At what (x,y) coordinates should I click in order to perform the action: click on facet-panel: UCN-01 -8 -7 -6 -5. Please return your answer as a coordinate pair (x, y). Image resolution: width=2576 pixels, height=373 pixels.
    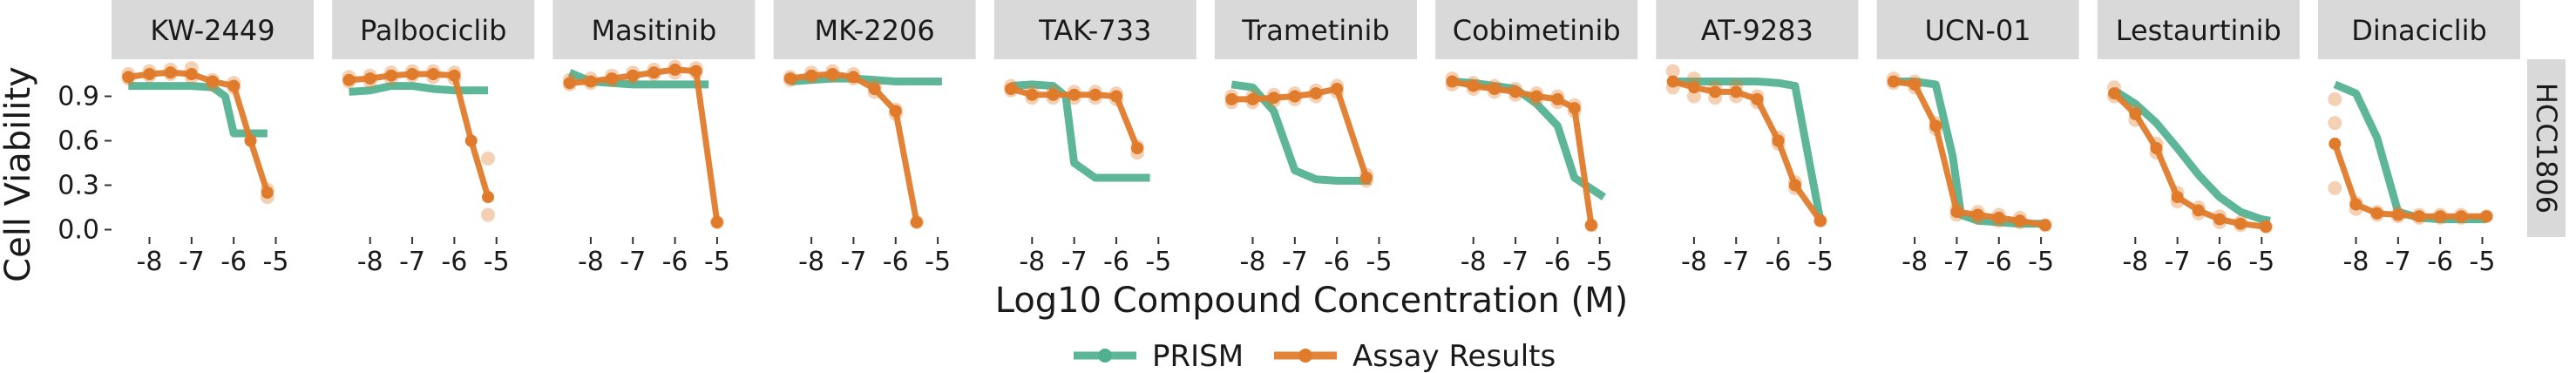
    Looking at the image, I should click on (1978, 138).